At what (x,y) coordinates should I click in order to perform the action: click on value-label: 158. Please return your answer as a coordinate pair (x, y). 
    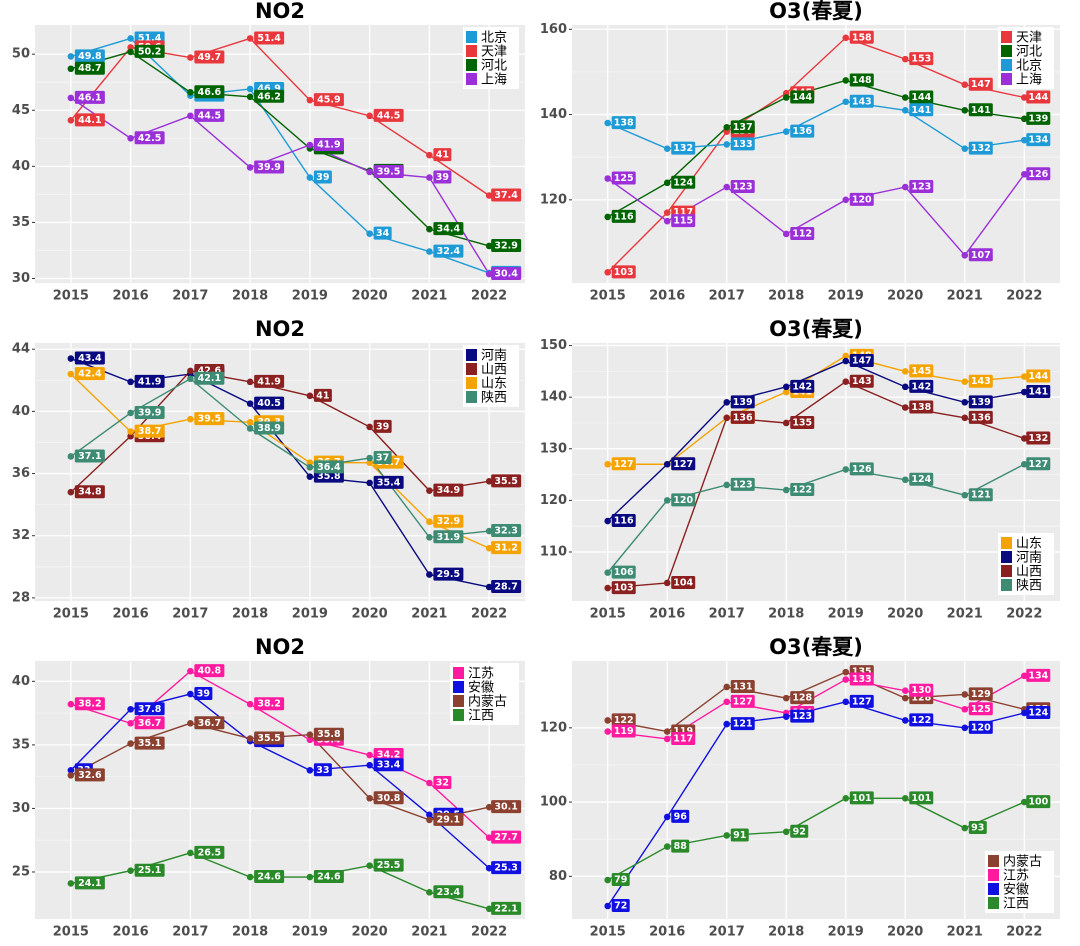
    Looking at the image, I should click on (862, 37).